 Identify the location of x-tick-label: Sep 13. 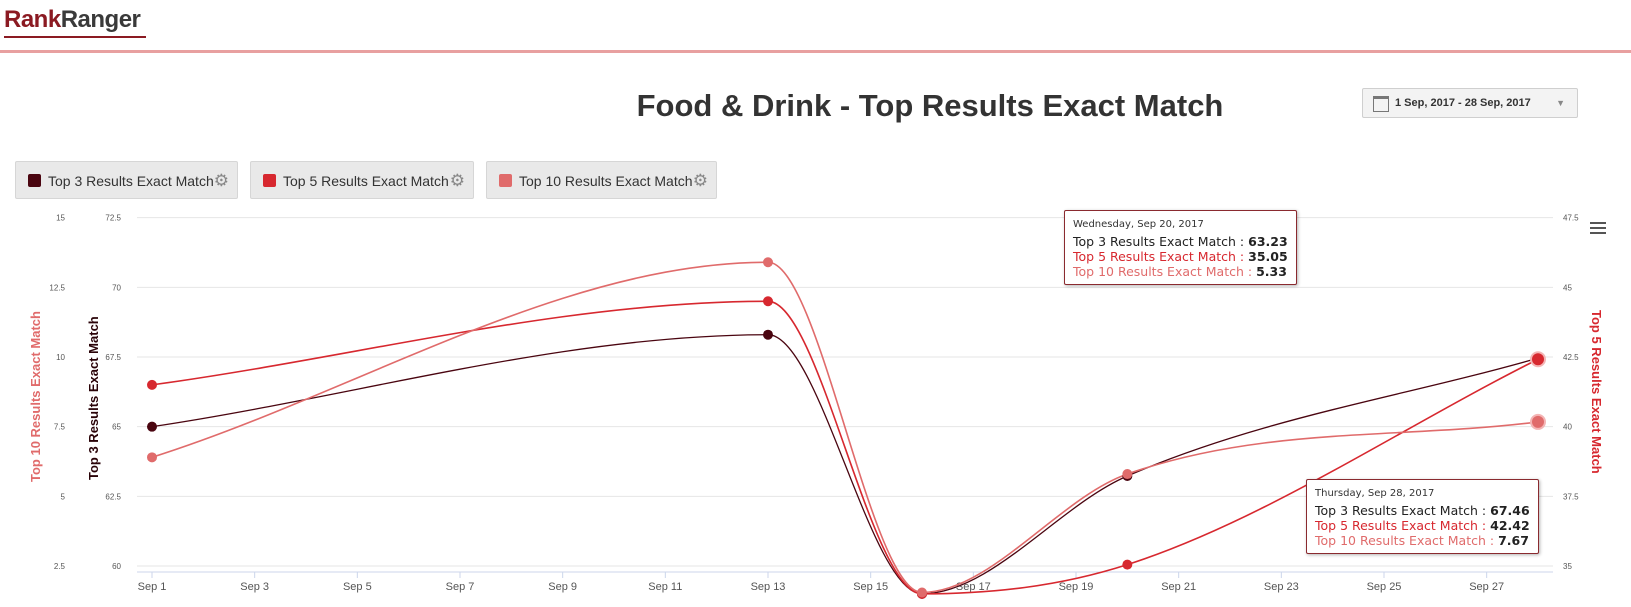
(768, 587).